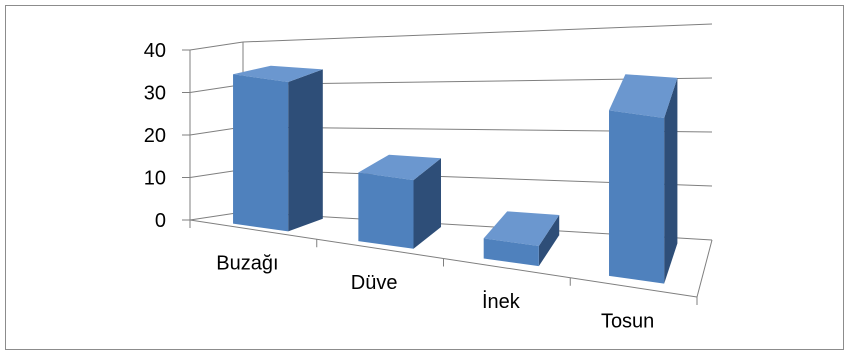 The height and width of the screenshot is (354, 851). Describe the element at coordinates (374, 283) in the screenshot. I see `x-tick-label: Düve` at that location.